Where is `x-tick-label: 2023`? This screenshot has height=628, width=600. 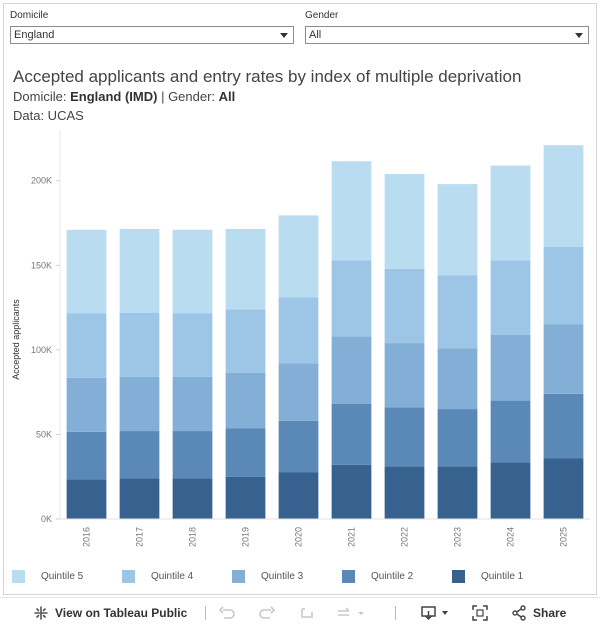 x-tick-label: 2023 is located at coordinates (458, 537).